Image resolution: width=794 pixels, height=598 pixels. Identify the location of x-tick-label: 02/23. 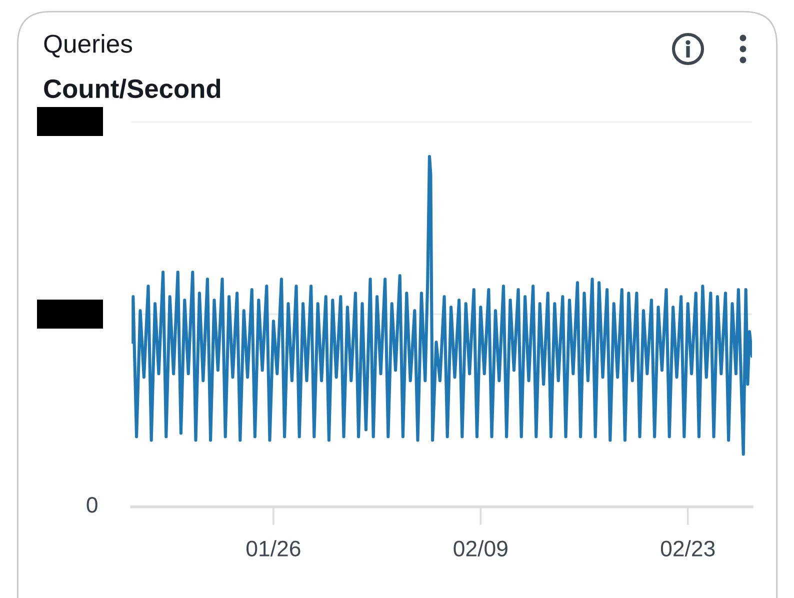
(687, 548).